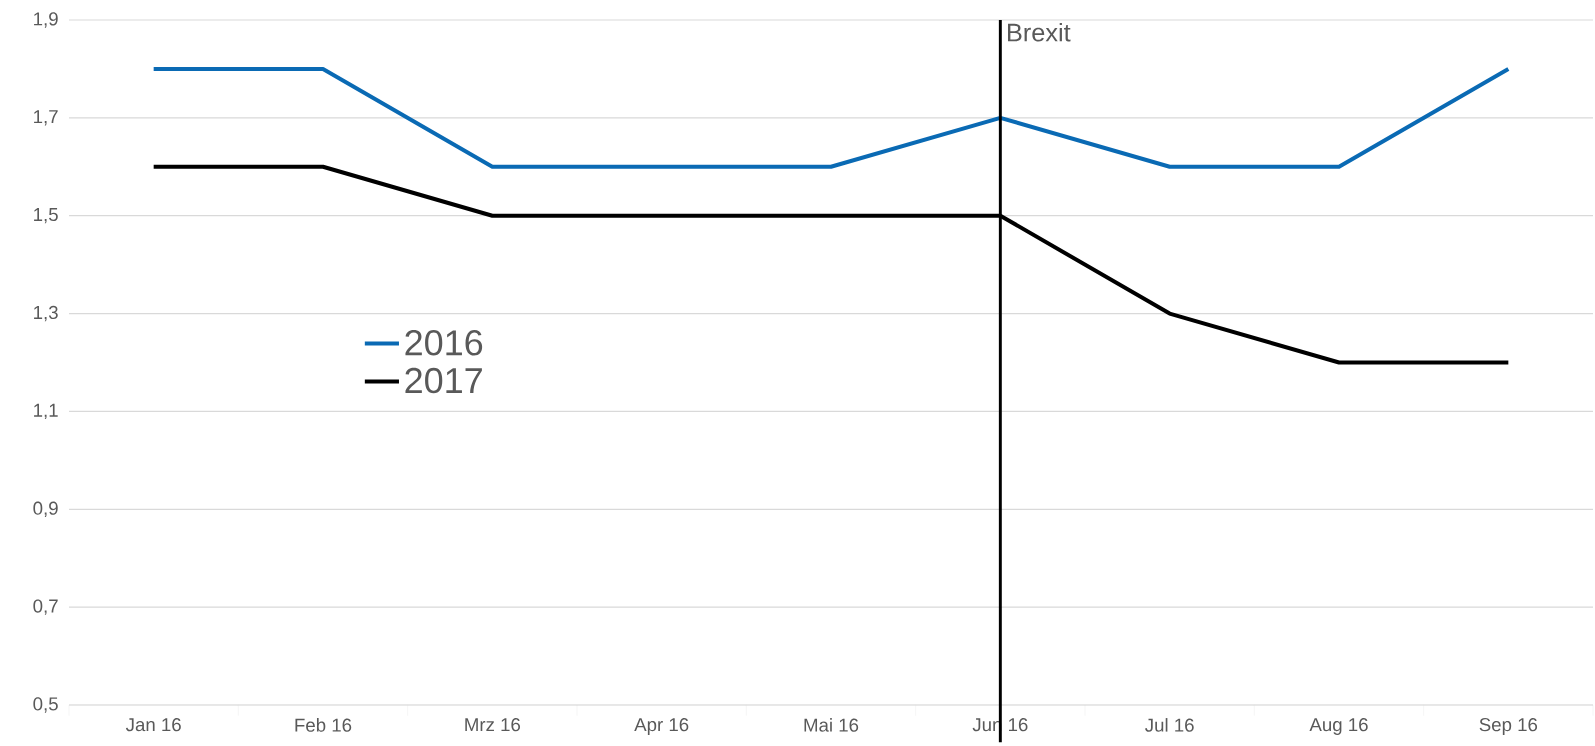 The height and width of the screenshot is (746, 1595). I want to click on x-tick-label: Jan 16, so click(153, 725).